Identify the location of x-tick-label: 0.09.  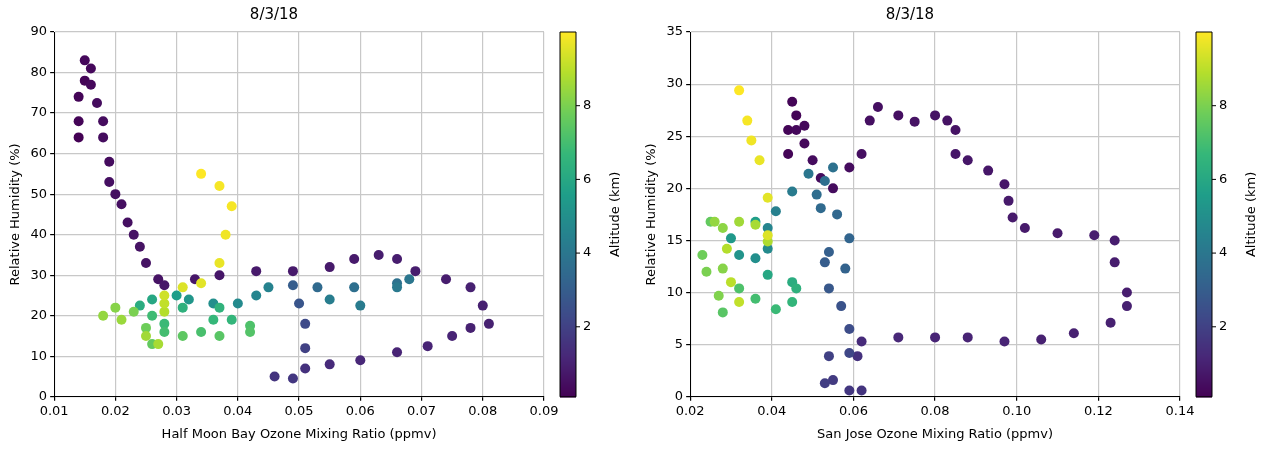
(544, 410).